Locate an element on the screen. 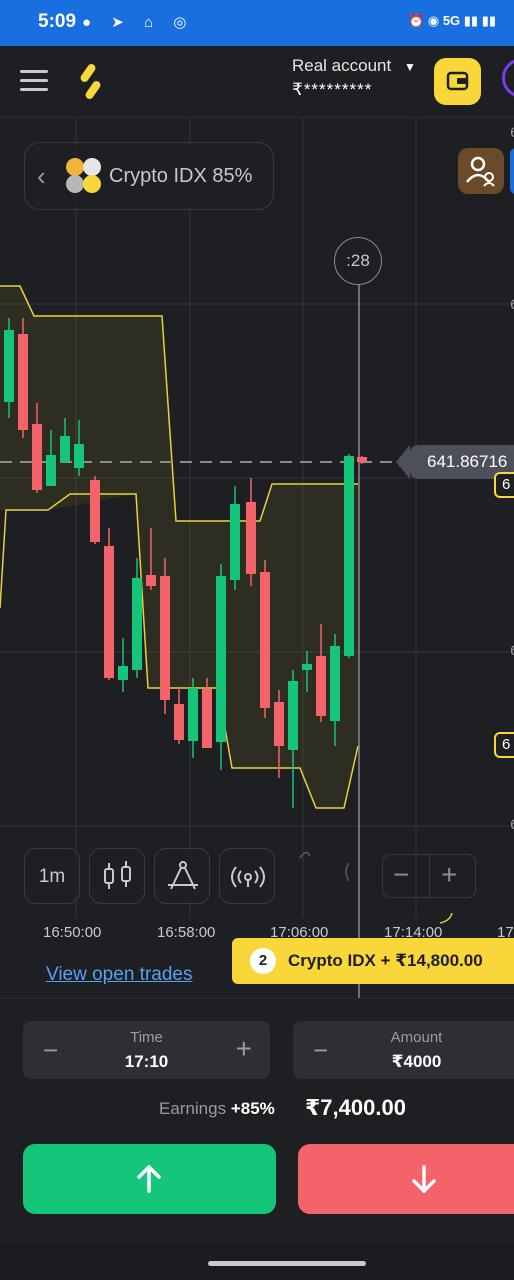 The width and height of the screenshot is (514, 1280). sell-down-button is located at coordinates (406, 1179).